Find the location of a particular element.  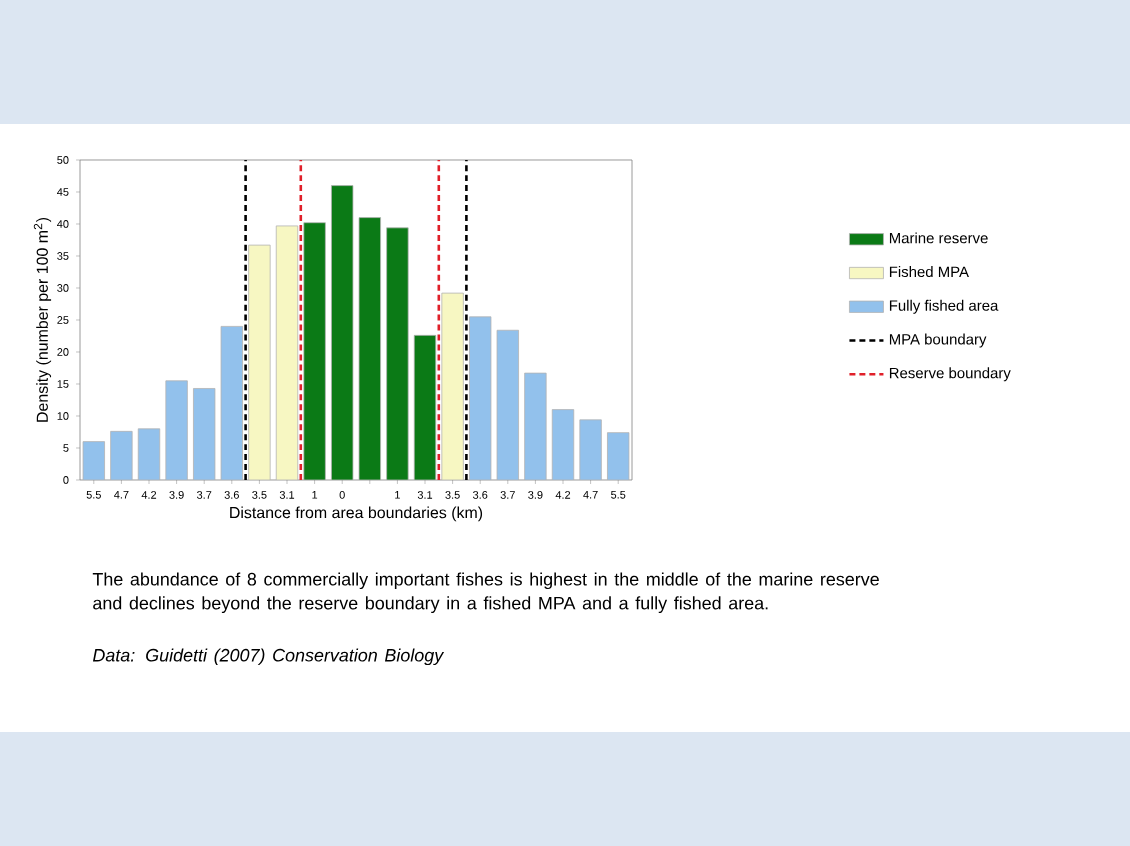

text: Data: Guidetti (2007) Conservation Biology is located at coordinates (268, 657).